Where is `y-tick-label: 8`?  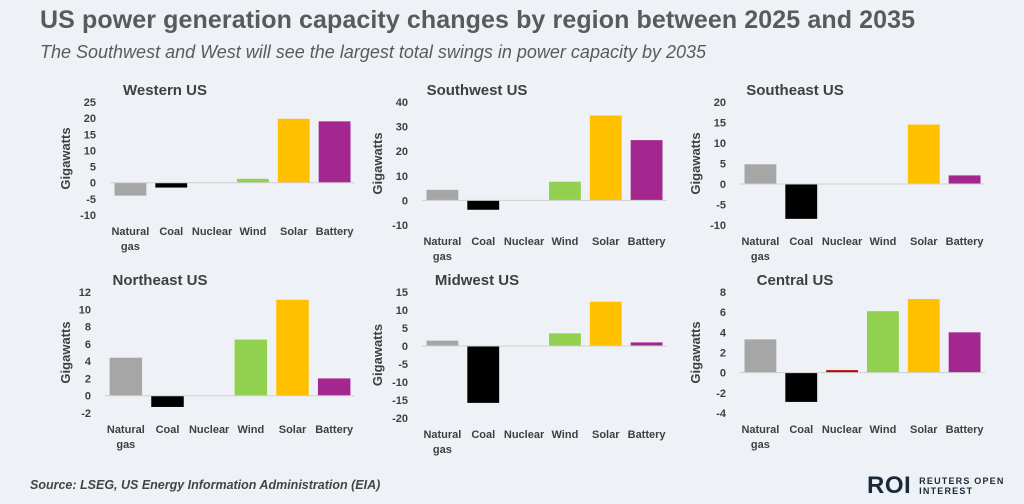
y-tick-label: 8 is located at coordinates (88, 328).